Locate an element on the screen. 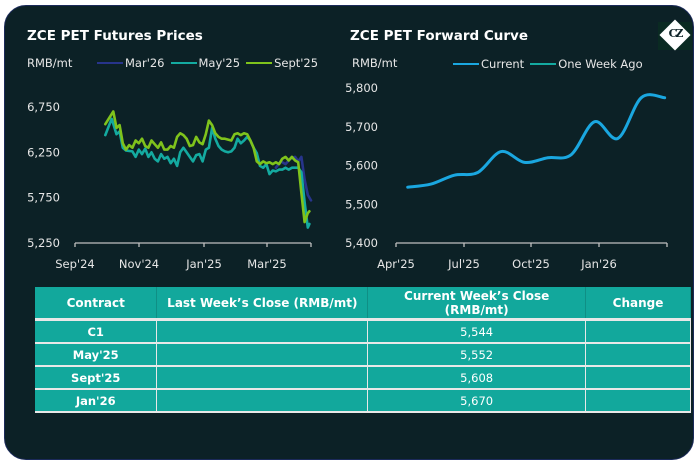 This screenshot has width=698, height=464. table-row: C1 5,544 is located at coordinates (363, 331).